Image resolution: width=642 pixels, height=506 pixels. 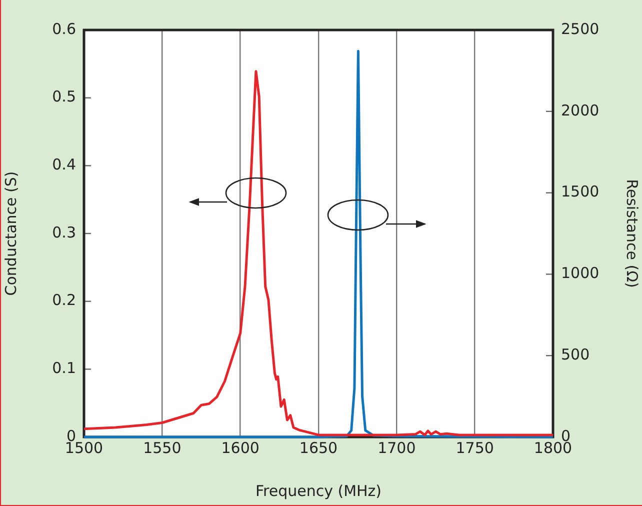 I want to click on y2-tick-label: 2000, so click(x=580, y=110).